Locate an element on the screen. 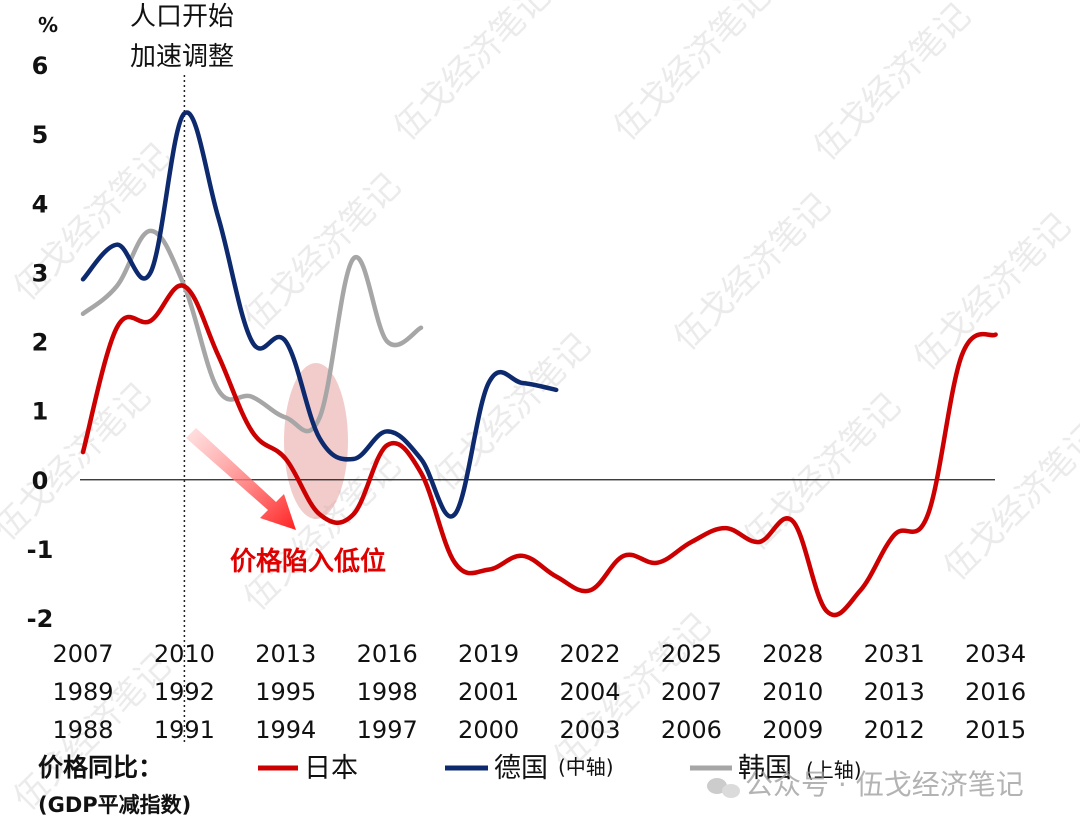 The image size is (1080, 829). x-tick-label-axis-bottom: 2015 is located at coordinates (995, 730).